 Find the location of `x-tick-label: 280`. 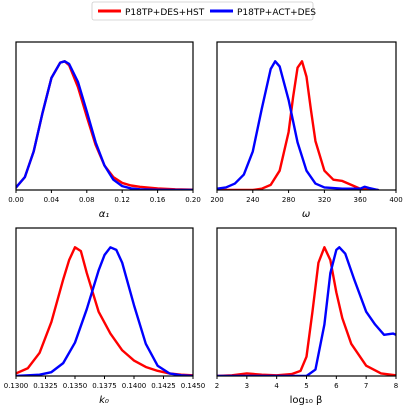

x-tick-label: 280 is located at coordinates (288, 200).